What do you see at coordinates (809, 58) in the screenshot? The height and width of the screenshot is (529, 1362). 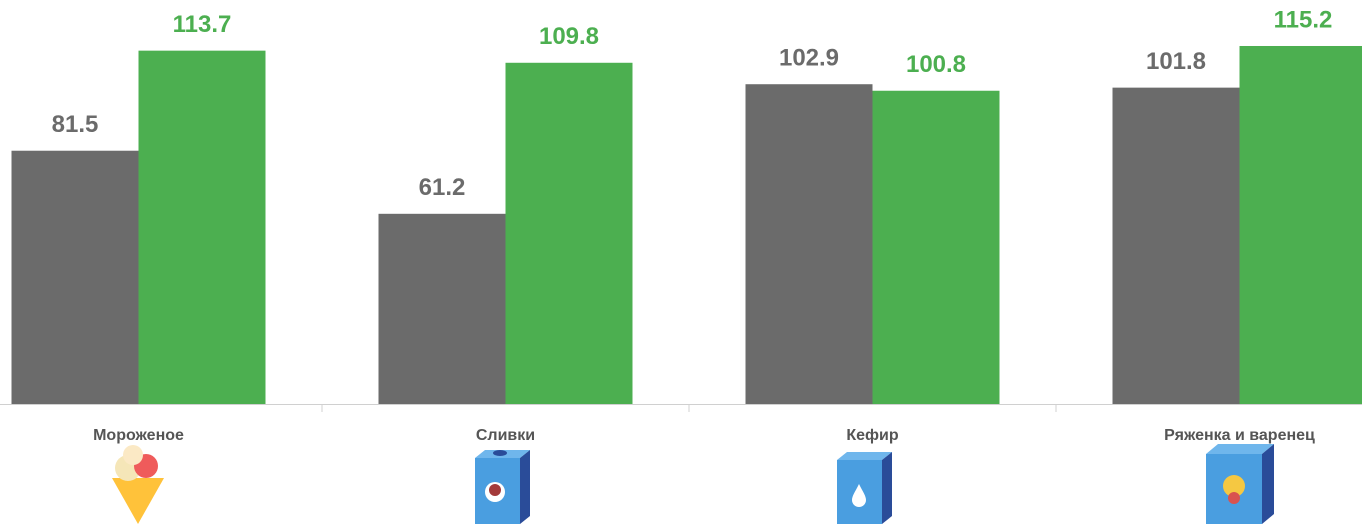 I see `value-label: 102.9` at bounding box center [809, 58].